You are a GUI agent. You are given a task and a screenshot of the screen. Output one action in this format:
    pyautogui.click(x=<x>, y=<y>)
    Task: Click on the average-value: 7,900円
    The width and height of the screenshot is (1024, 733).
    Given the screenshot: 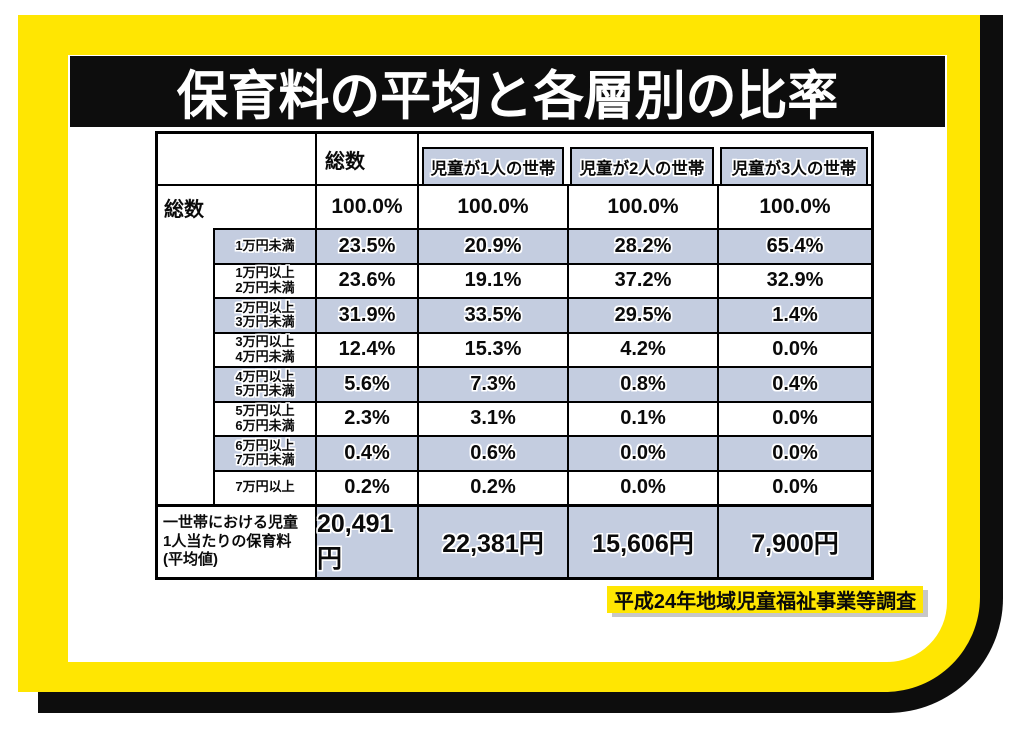 What is the action you would take?
    pyautogui.click(x=795, y=544)
    